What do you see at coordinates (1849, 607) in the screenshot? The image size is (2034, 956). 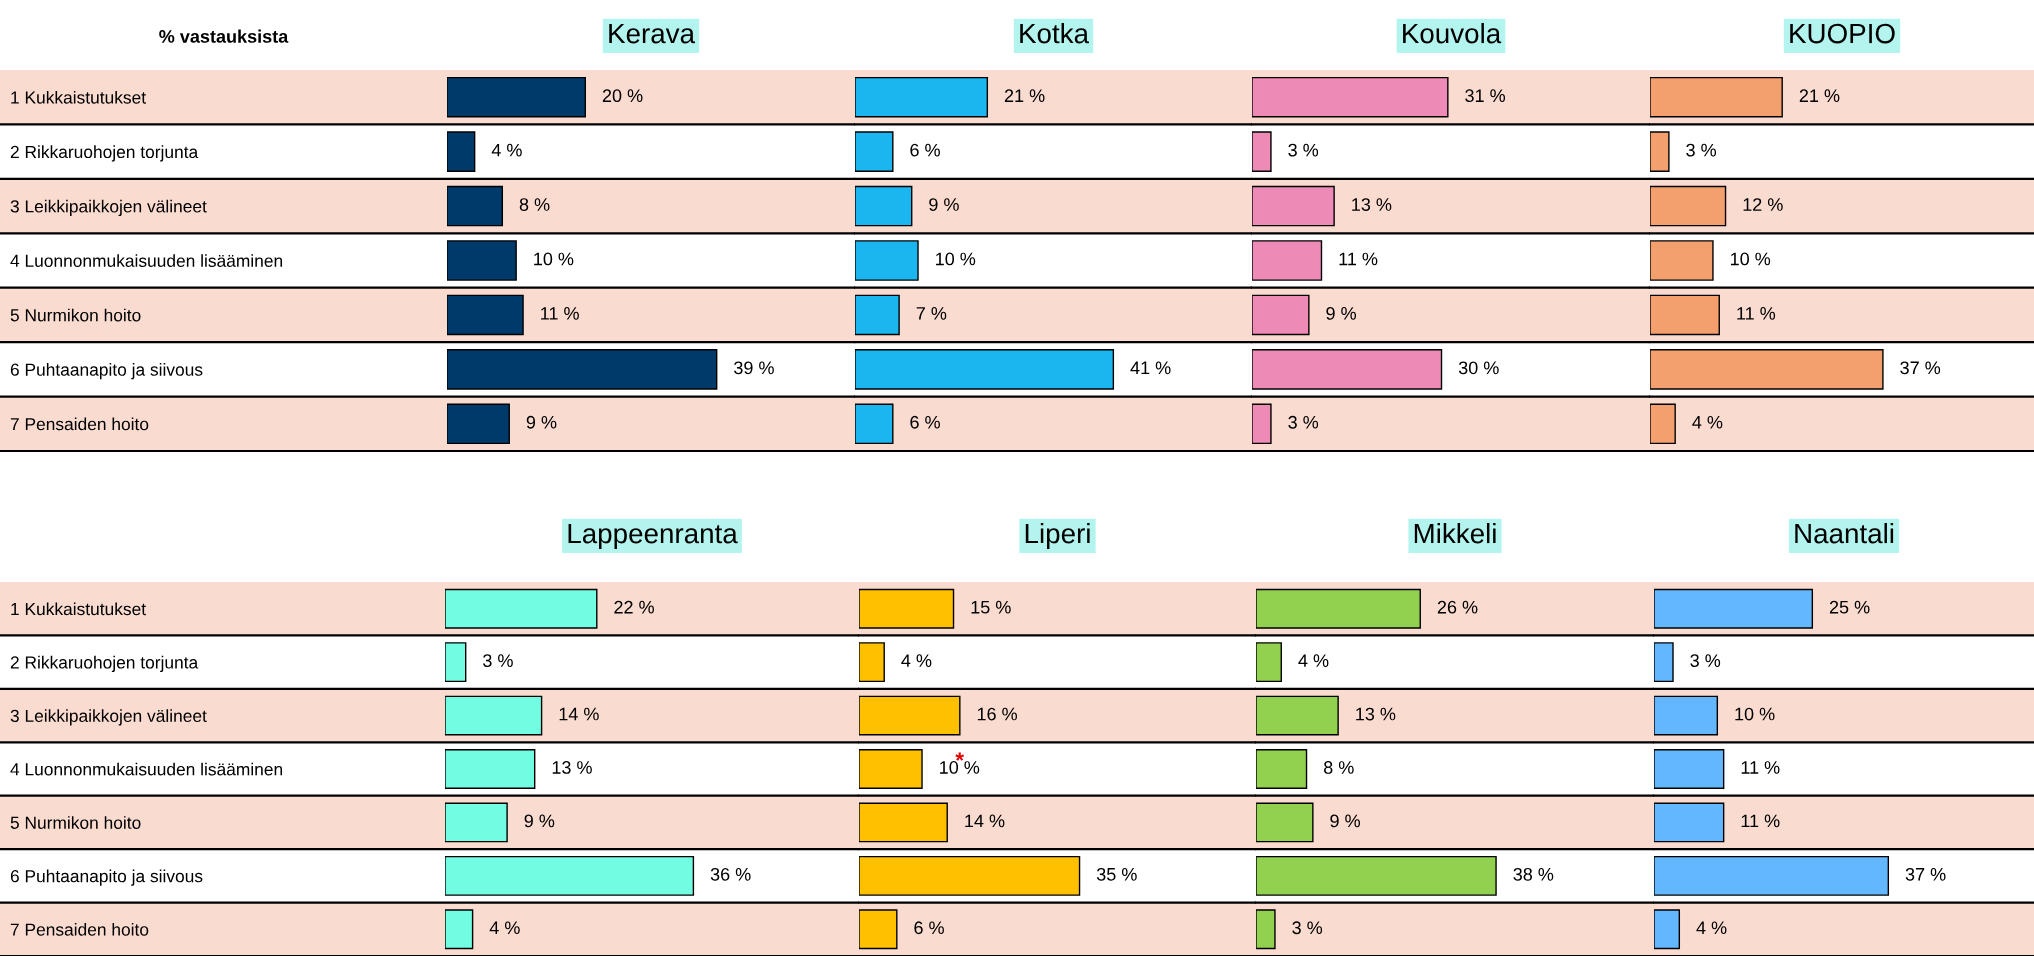 I see `data-label: 25 %` at bounding box center [1849, 607].